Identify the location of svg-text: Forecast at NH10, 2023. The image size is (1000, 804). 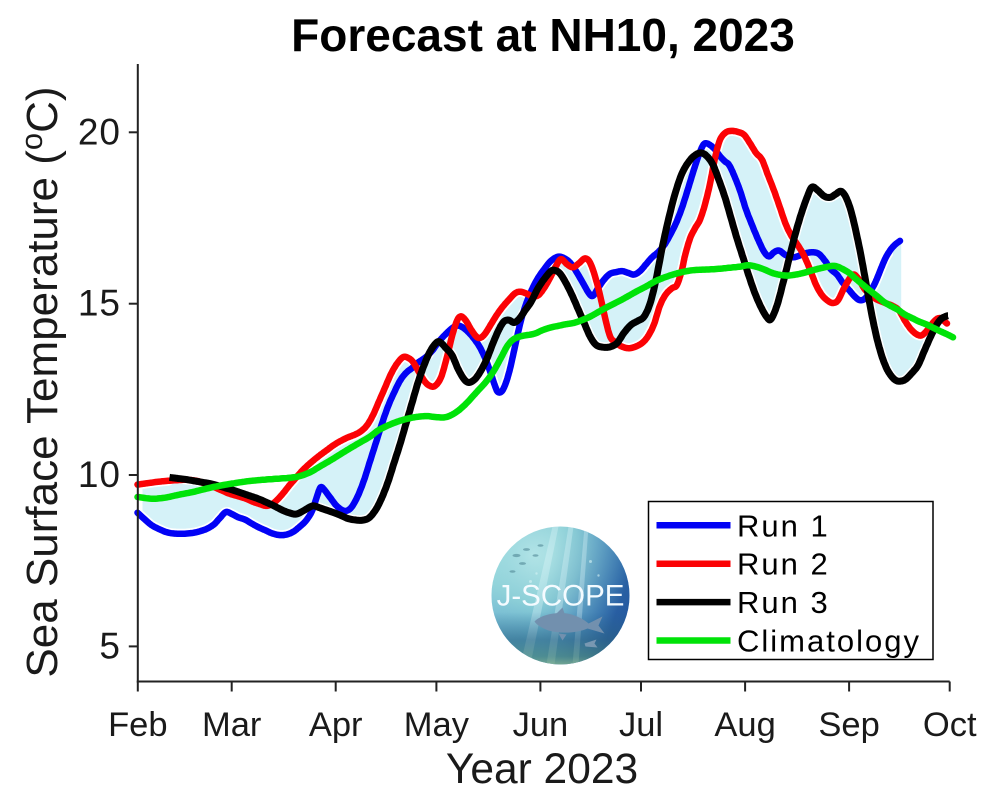
(543, 35).